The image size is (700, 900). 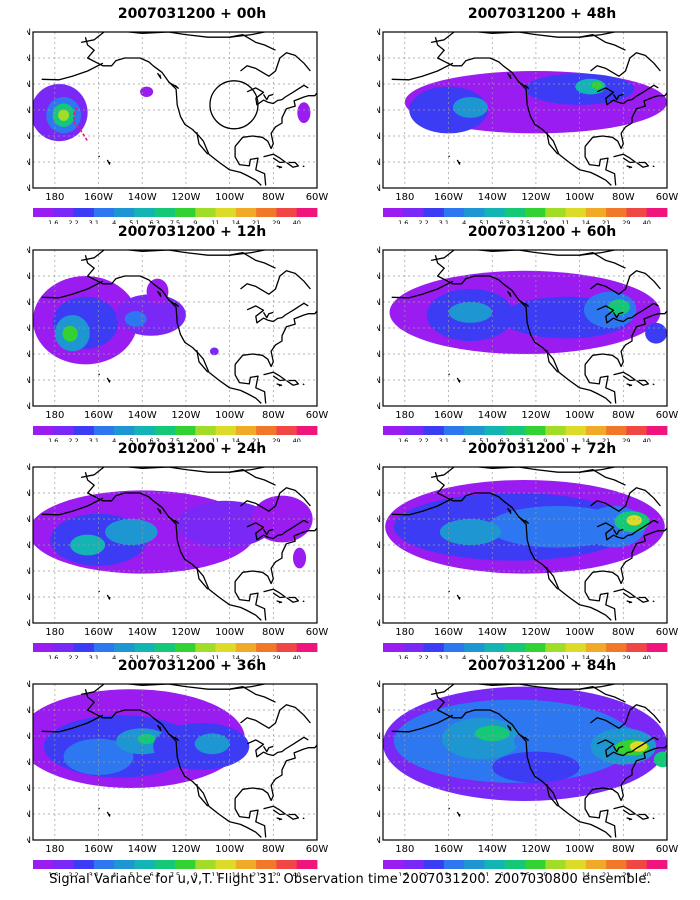 What do you see at coordinates (80, 124) in the screenshot?
I see `flight-track` at bounding box center [80, 124].